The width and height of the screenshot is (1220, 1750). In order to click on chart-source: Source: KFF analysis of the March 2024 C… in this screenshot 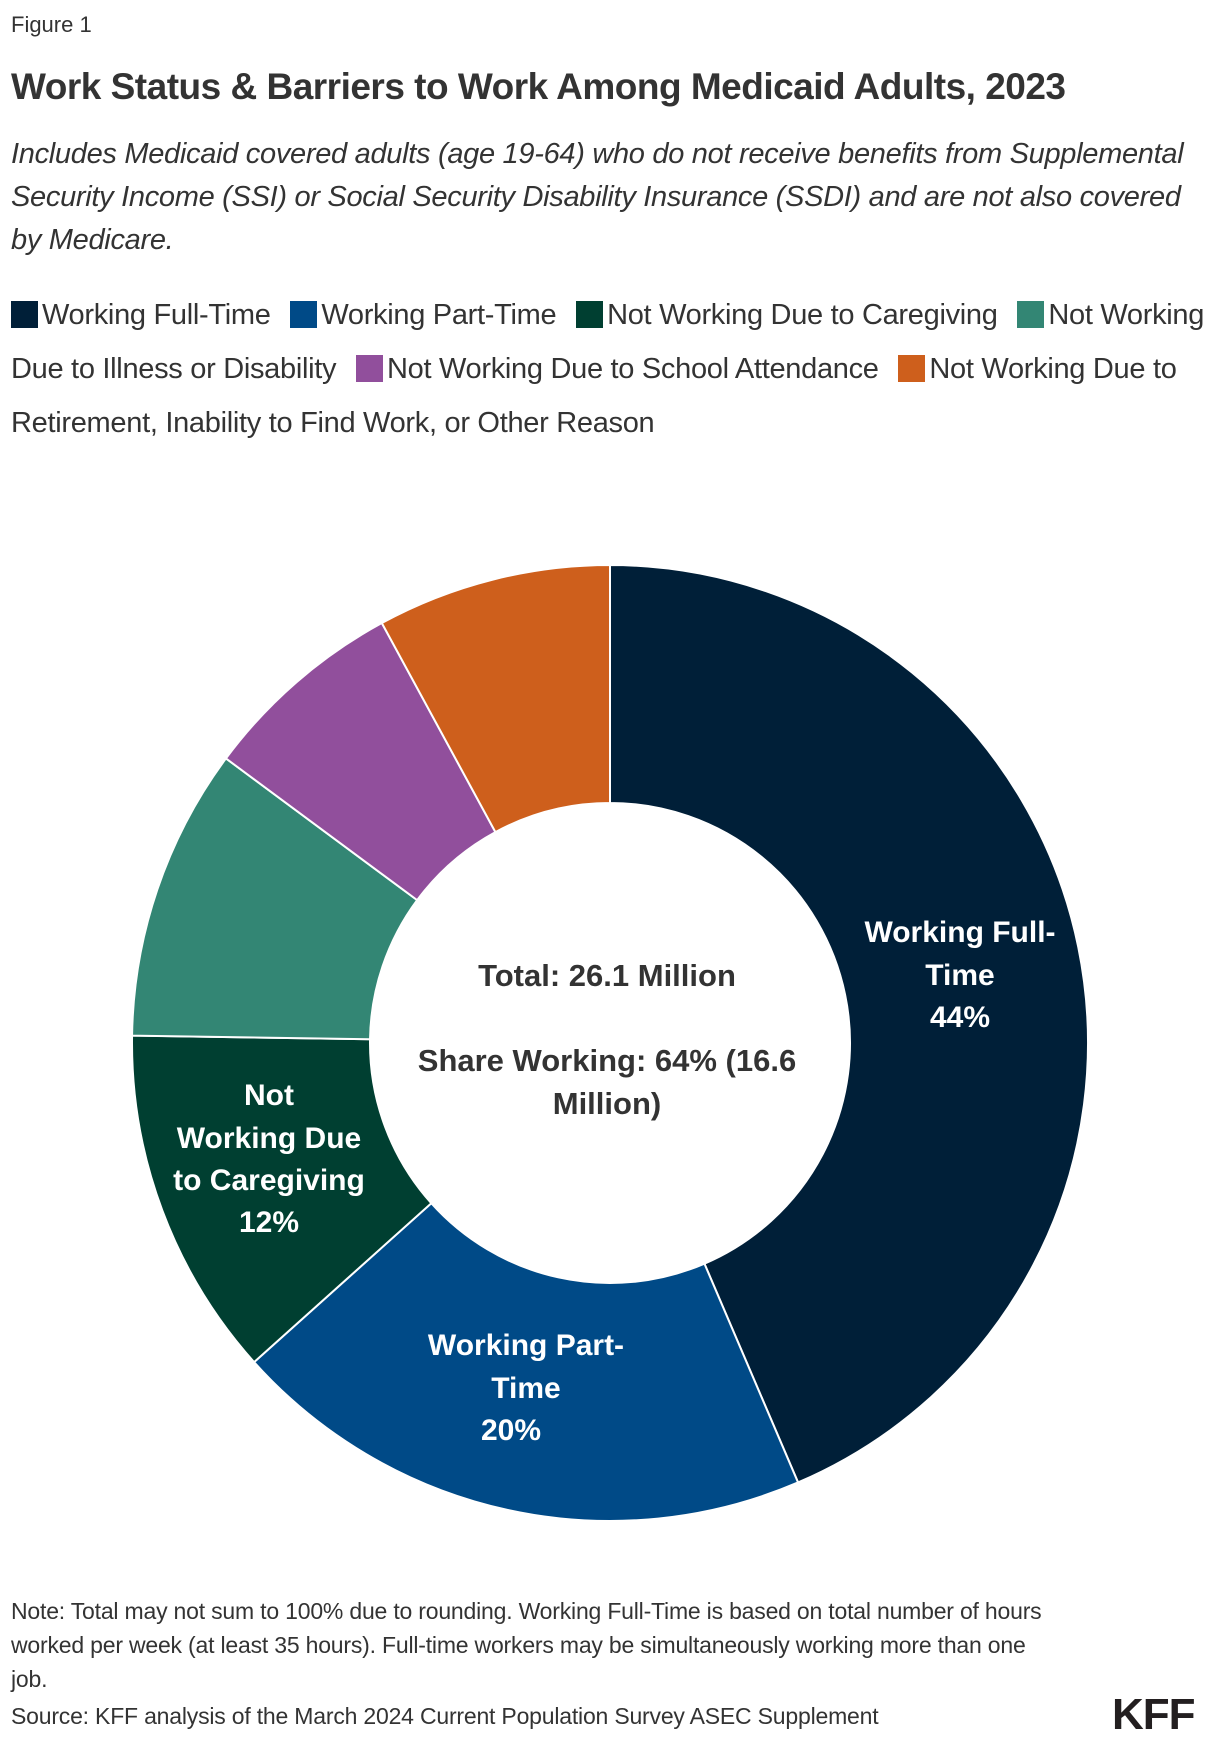, I will do `click(445, 1716)`.